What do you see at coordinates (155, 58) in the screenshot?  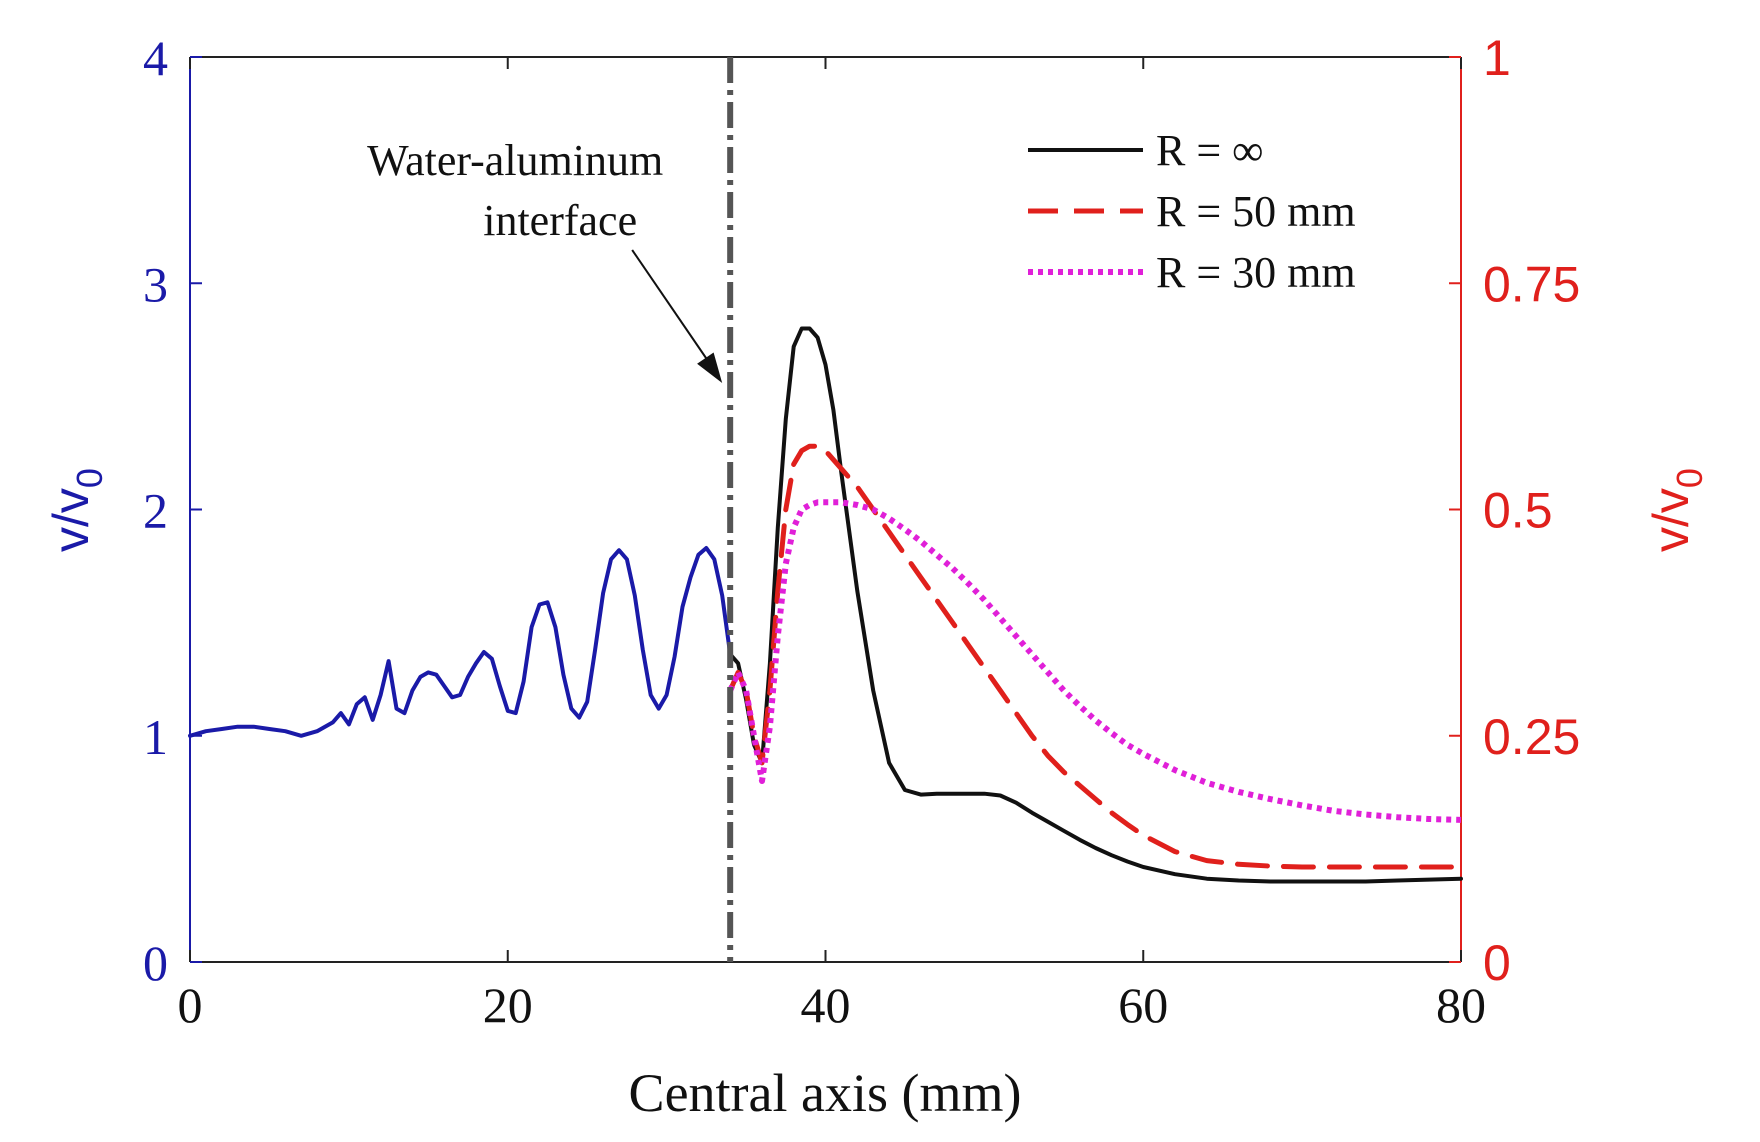 I see `left-y-tick-label: 4` at bounding box center [155, 58].